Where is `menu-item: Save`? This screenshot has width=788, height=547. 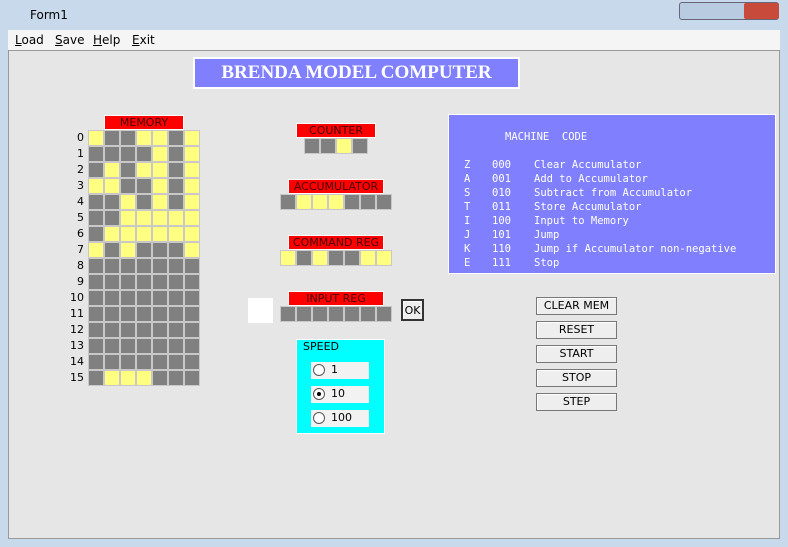 menu-item: Save is located at coordinates (70, 40).